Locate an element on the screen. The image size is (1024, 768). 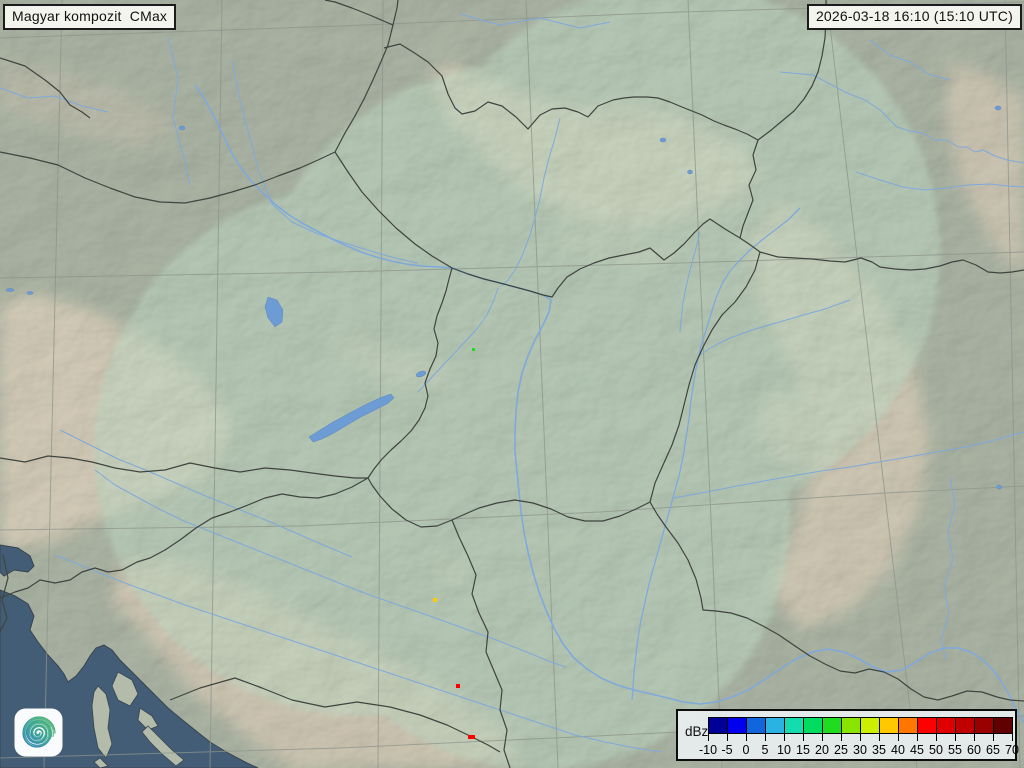
legend-tick-label: 30 is located at coordinates (860, 750).